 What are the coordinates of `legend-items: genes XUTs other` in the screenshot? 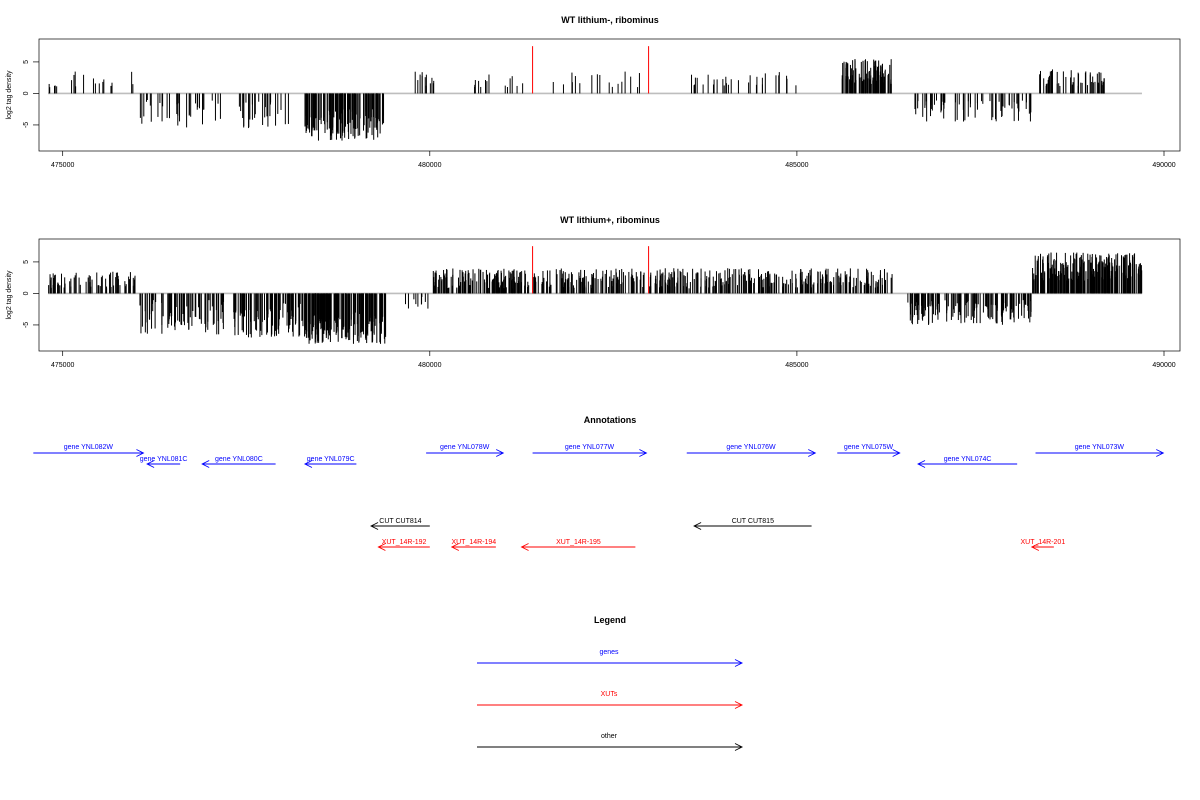 It's located at (610, 700).